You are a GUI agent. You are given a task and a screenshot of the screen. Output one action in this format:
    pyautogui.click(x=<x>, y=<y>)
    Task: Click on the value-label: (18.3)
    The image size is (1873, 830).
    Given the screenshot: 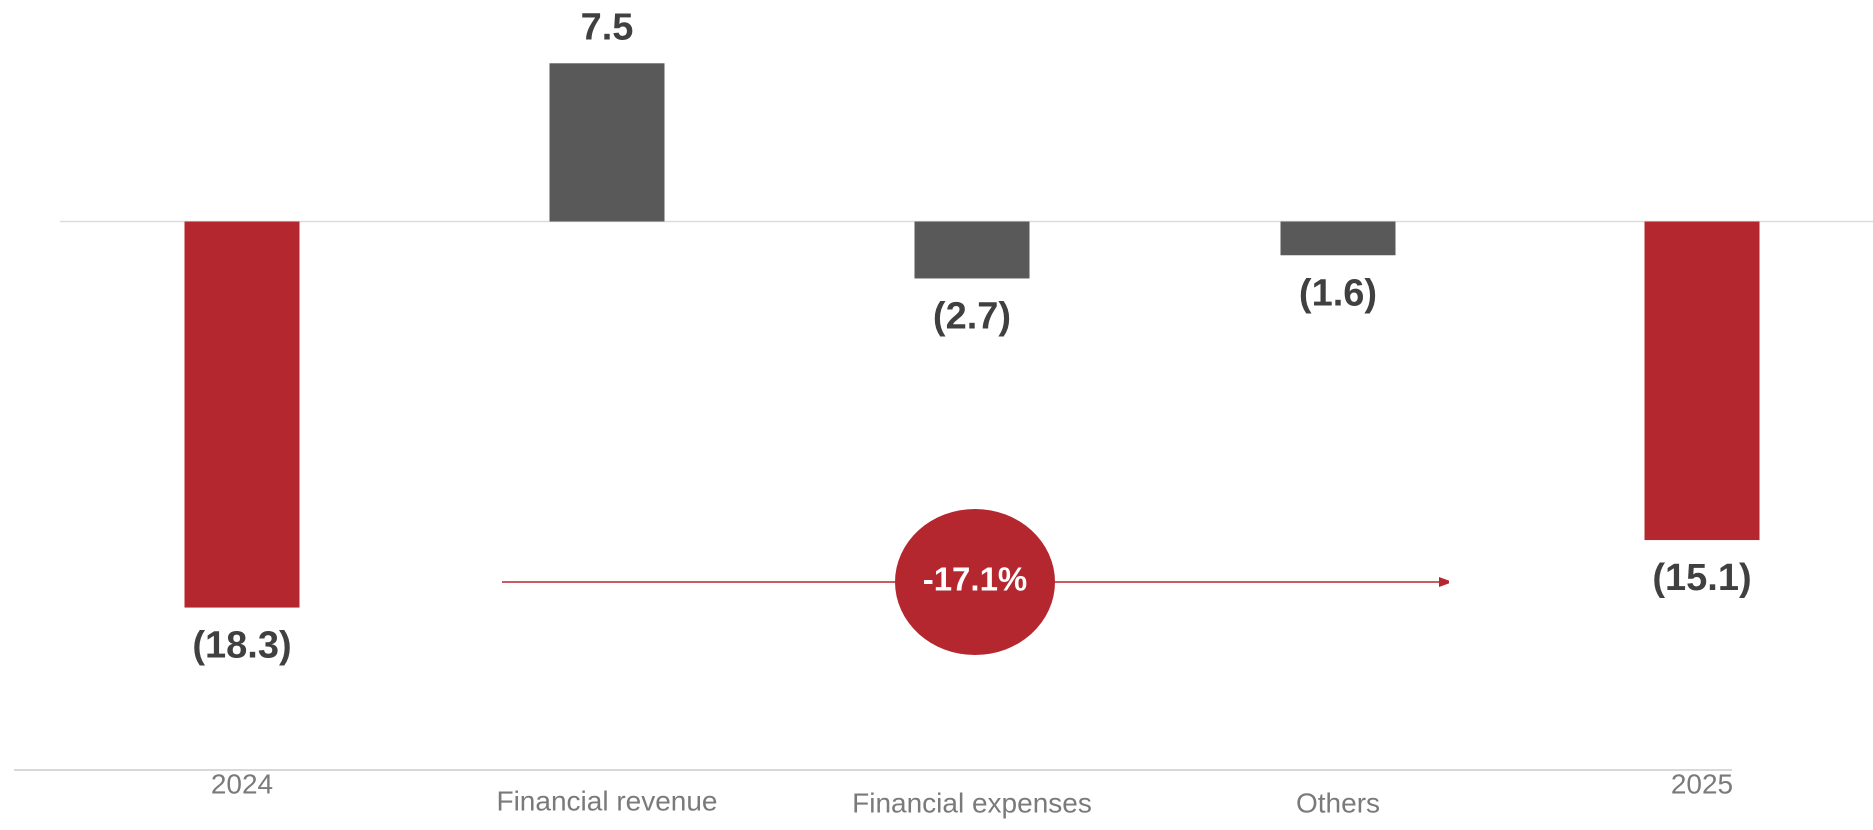 What is the action you would take?
    pyautogui.click(x=241, y=646)
    